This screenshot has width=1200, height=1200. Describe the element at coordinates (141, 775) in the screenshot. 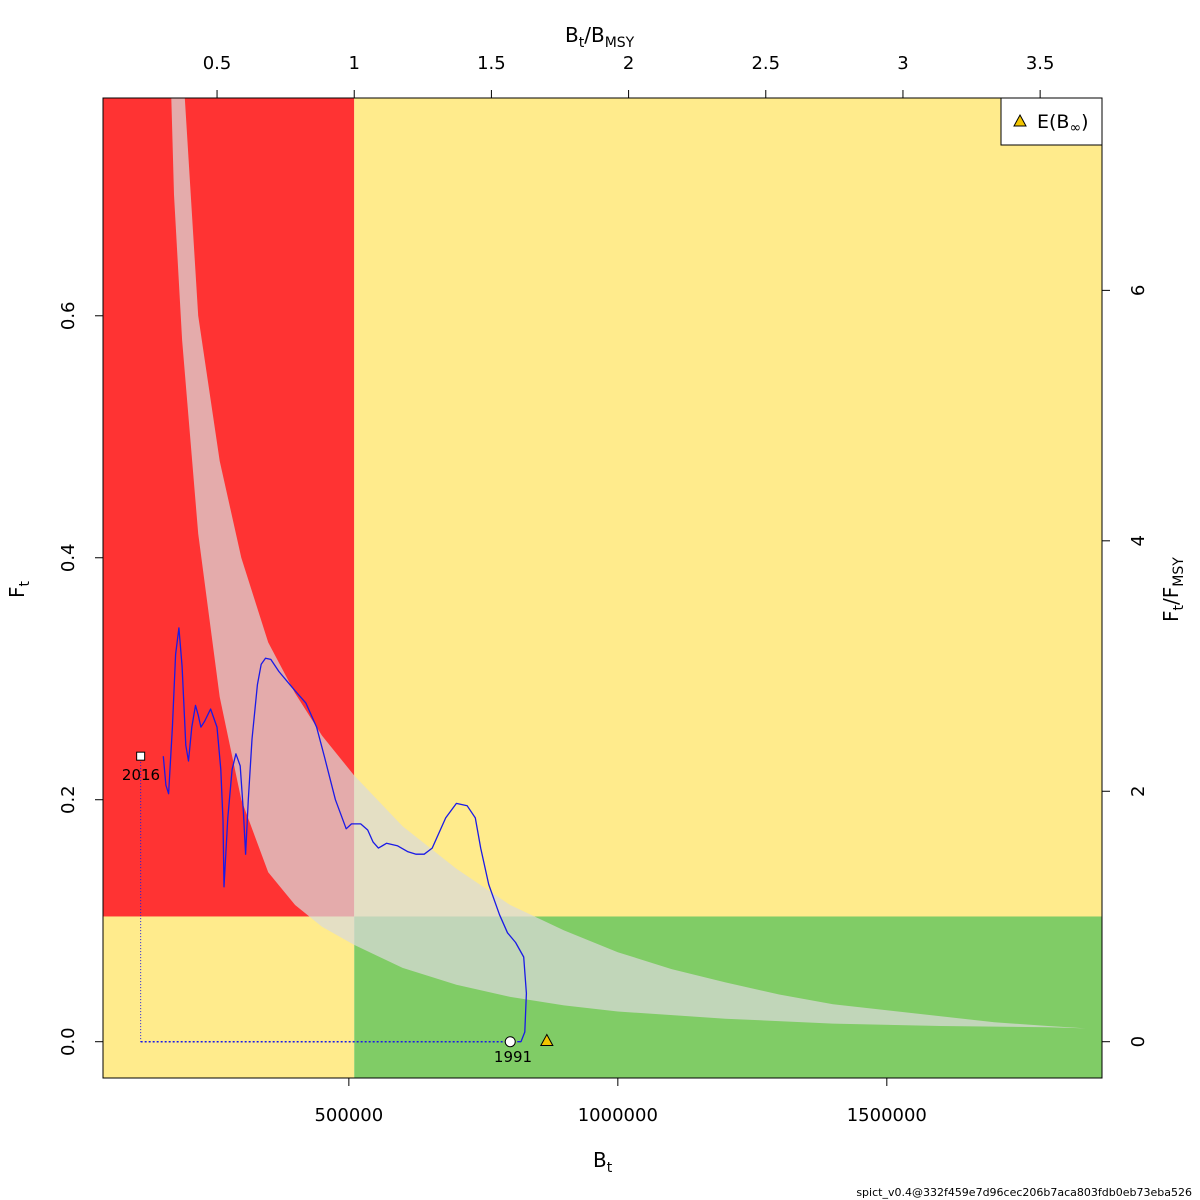

I see `year-label-end: 2016` at that location.